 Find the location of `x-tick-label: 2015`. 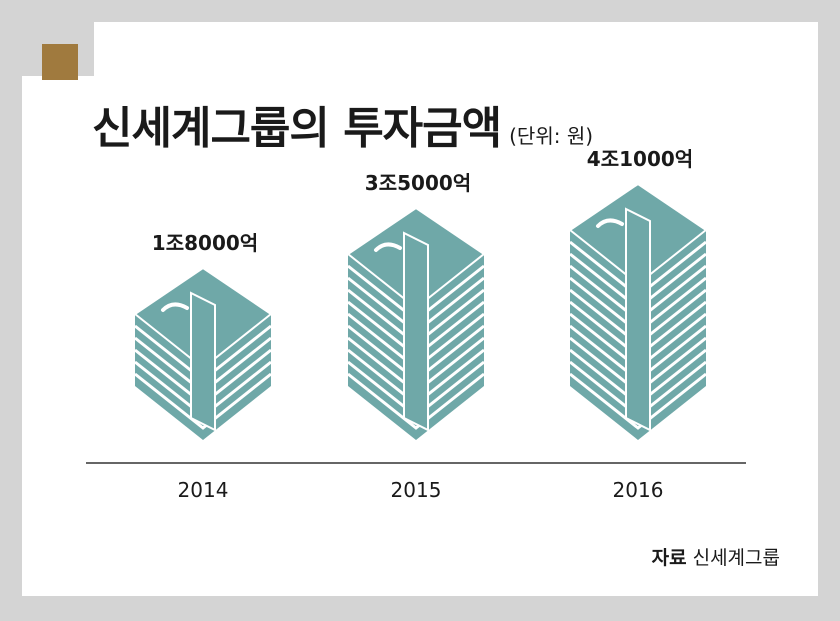

x-tick-label: 2015 is located at coordinates (416, 490).